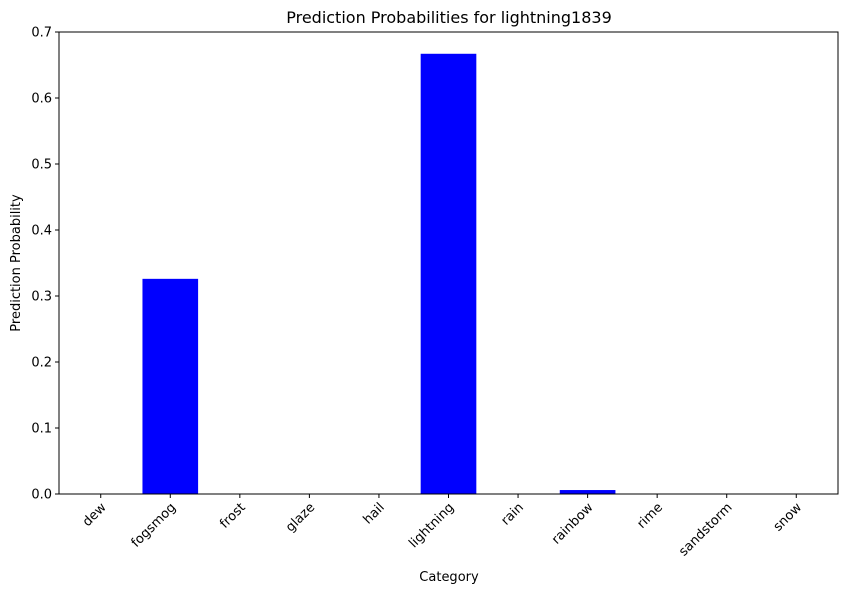  What do you see at coordinates (95, 515) in the screenshot?
I see `x-tick-label: dew` at bounding box center [95, 515].